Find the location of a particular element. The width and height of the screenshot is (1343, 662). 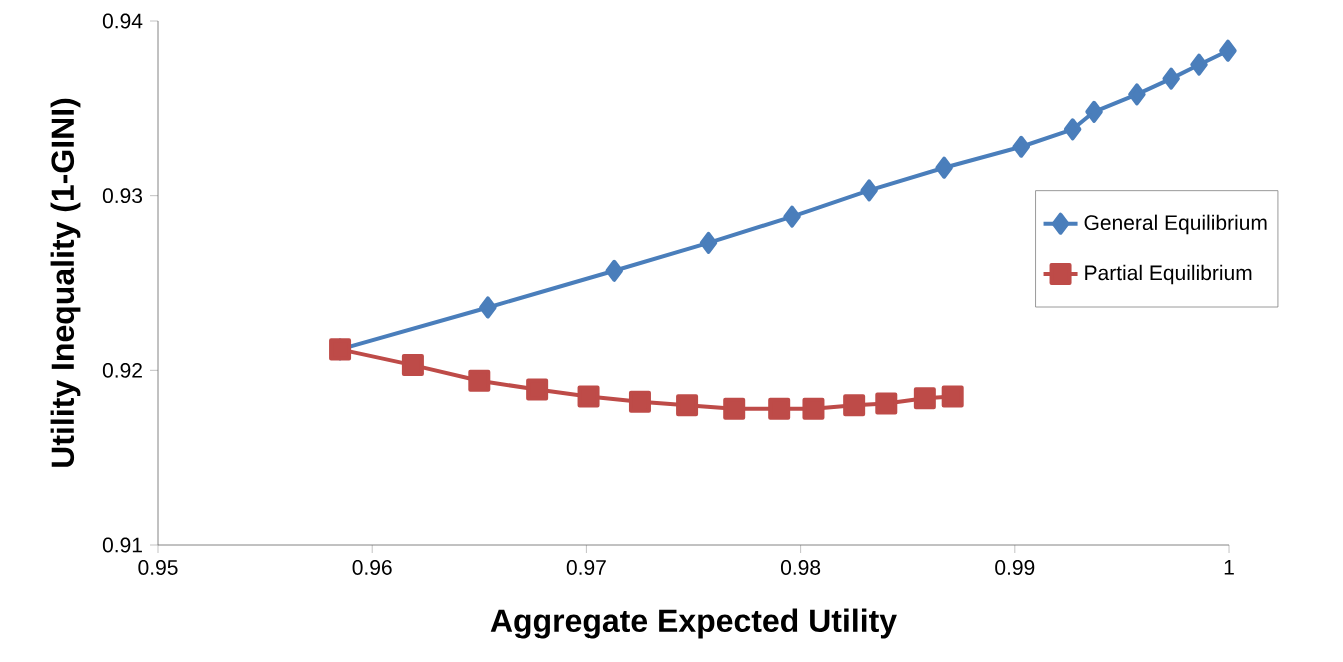

x-tick-label: 0.97 is located at coordinates (586, 567).